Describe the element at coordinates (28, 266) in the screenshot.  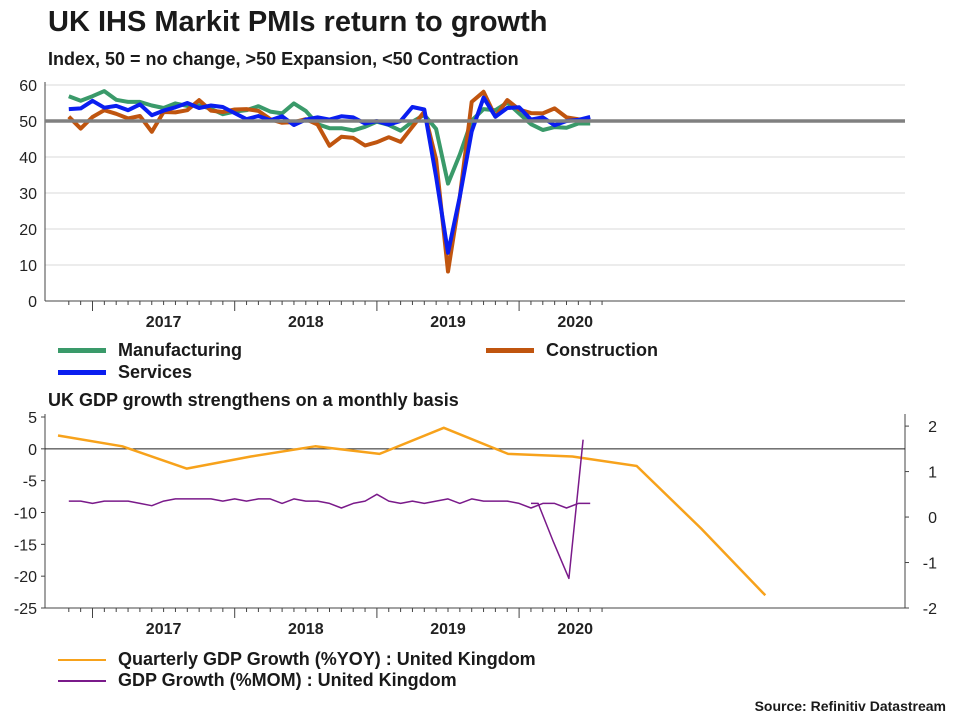
I see `y-tick-label: 10` at that location.